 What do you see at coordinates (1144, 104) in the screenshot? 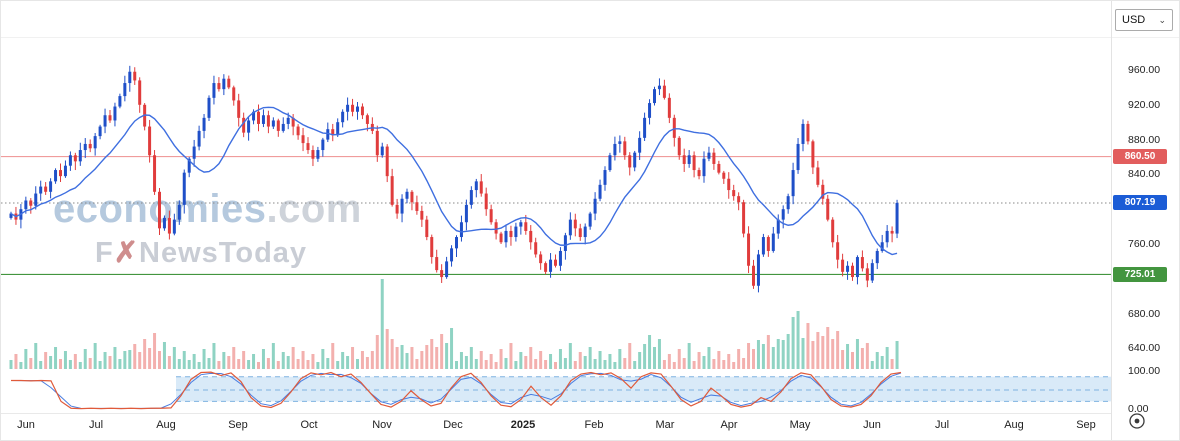
I see `y-axis-label: 920.00` at bounding box center [1144, 104].